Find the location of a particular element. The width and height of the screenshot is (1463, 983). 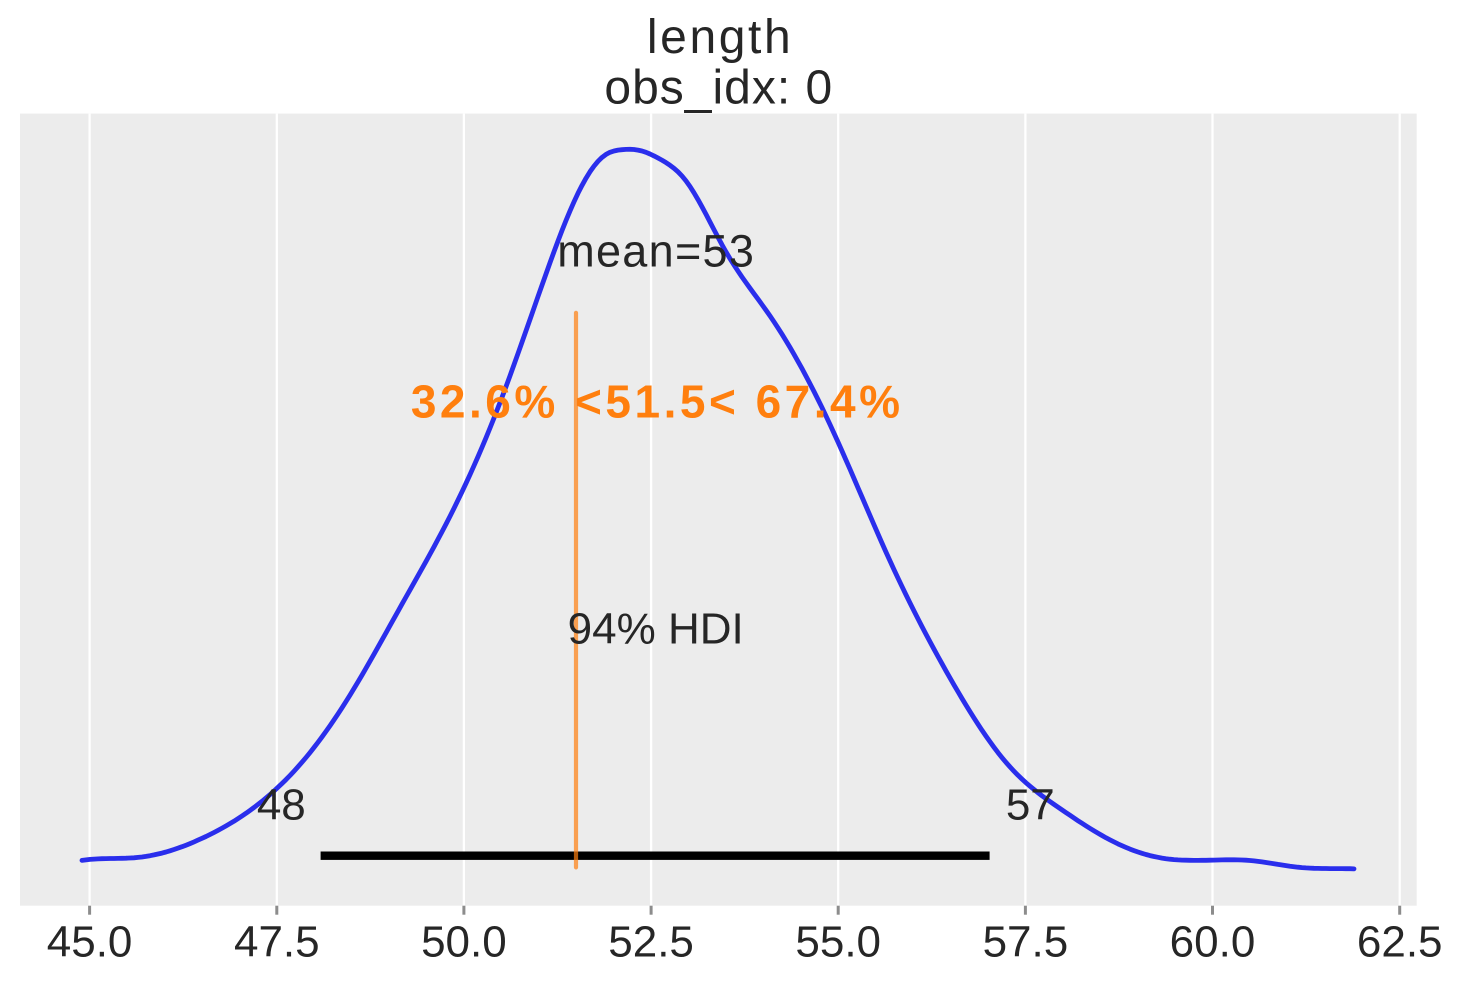

svg-text: 55.0 is located at coordinates (838, 941).